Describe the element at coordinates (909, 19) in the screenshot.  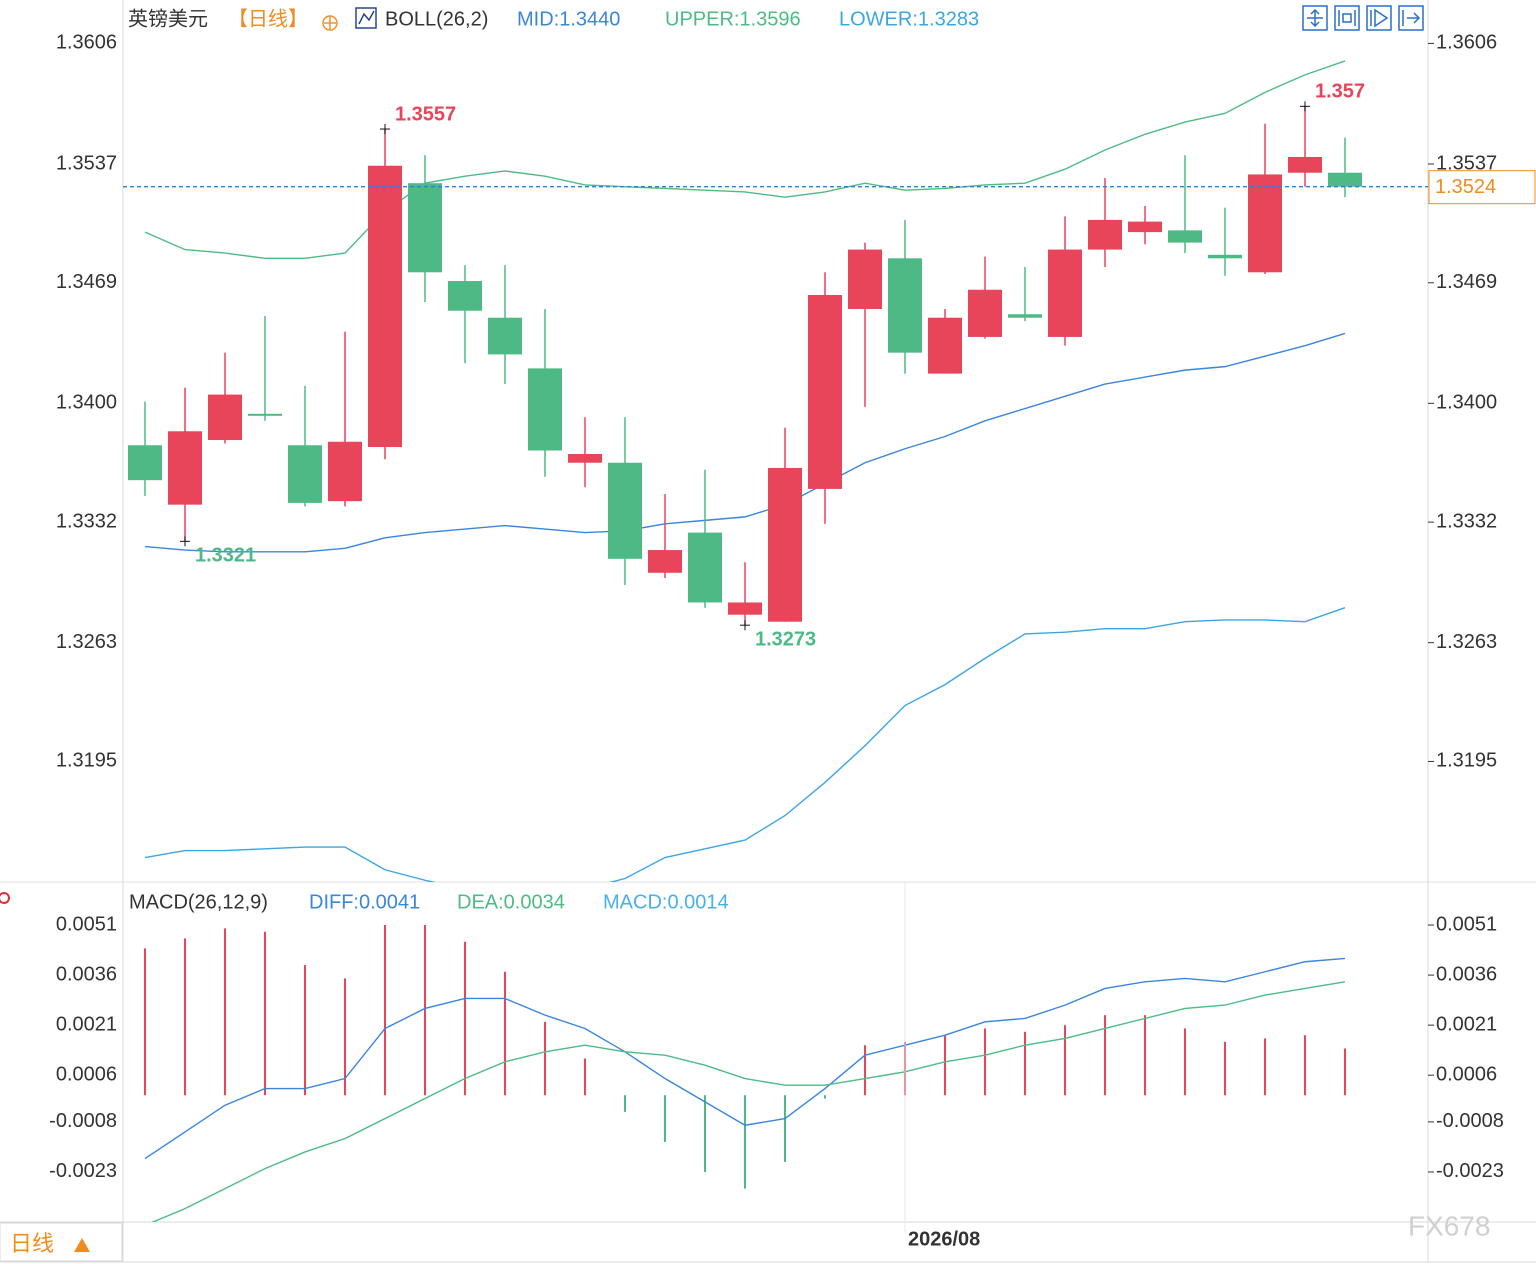
I see `legend-entry: LOWER:1.3283` at that location.